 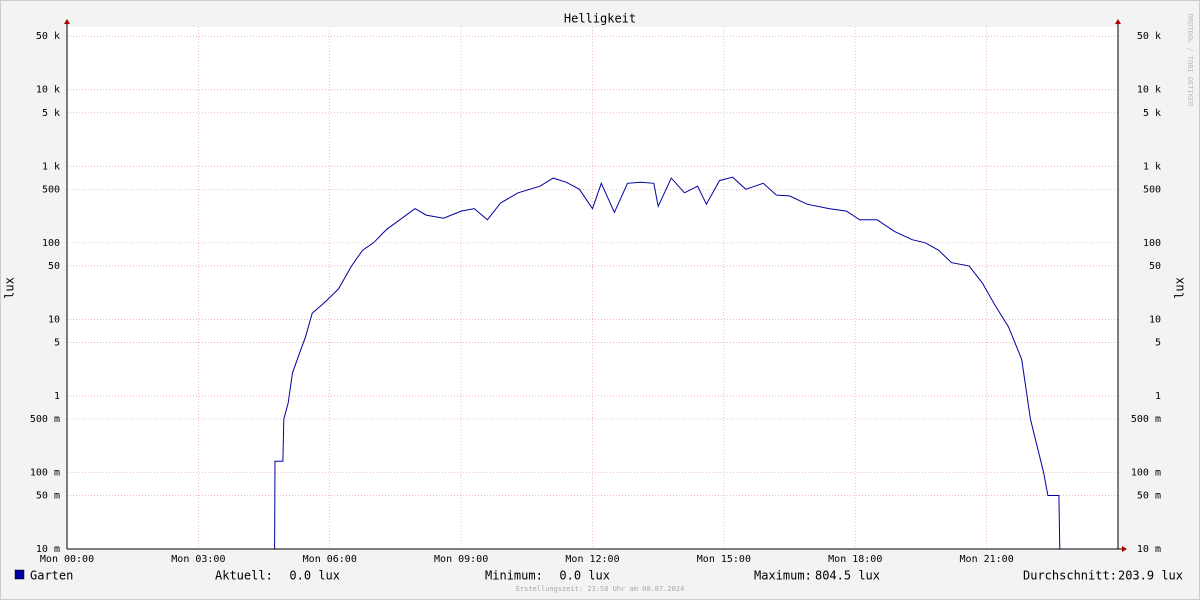 What do you see at coordinates (855, 559) in the screenshot?
I see `x-tick-label: Mon 18:00` at bounding box center [855, 559].